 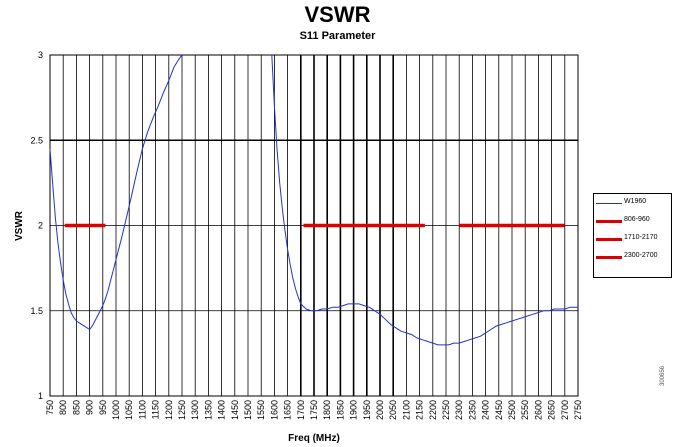 What do you see at coordinates (169, 410) in the screenshot?
I see `x-tick-label: 1200` at bounding box center [169, 410].